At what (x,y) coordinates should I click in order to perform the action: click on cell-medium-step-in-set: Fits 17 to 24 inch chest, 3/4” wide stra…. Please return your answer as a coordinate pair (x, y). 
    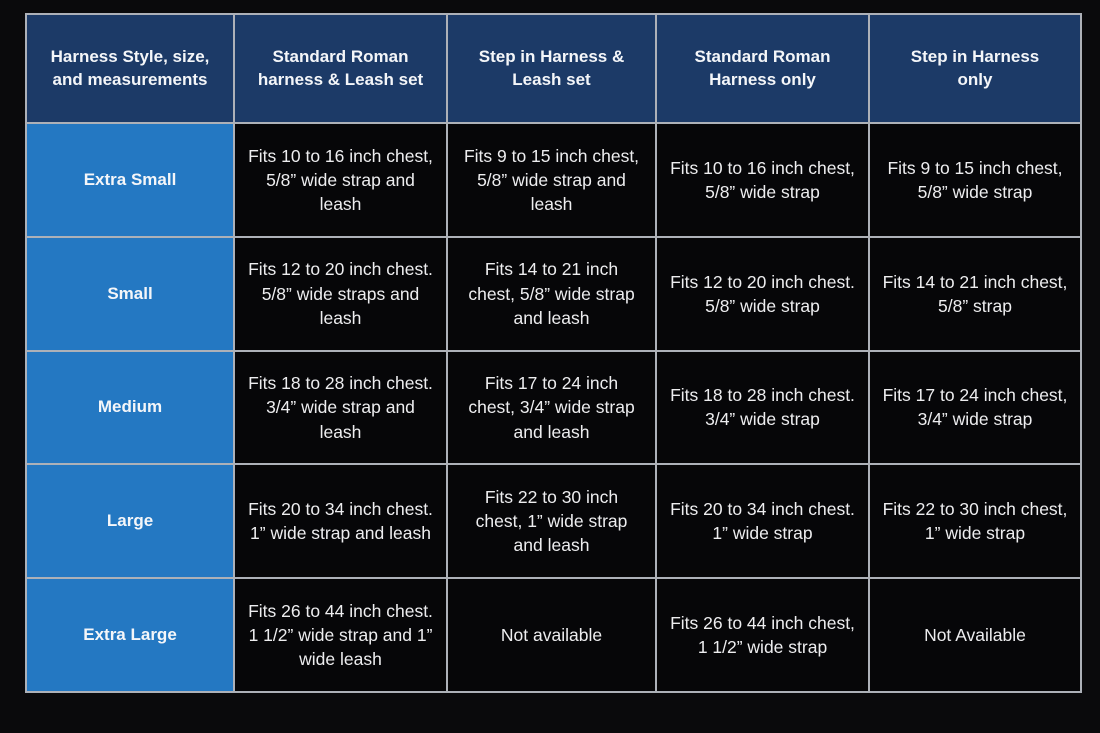
    Looking at the image, I should click on (552, 407).